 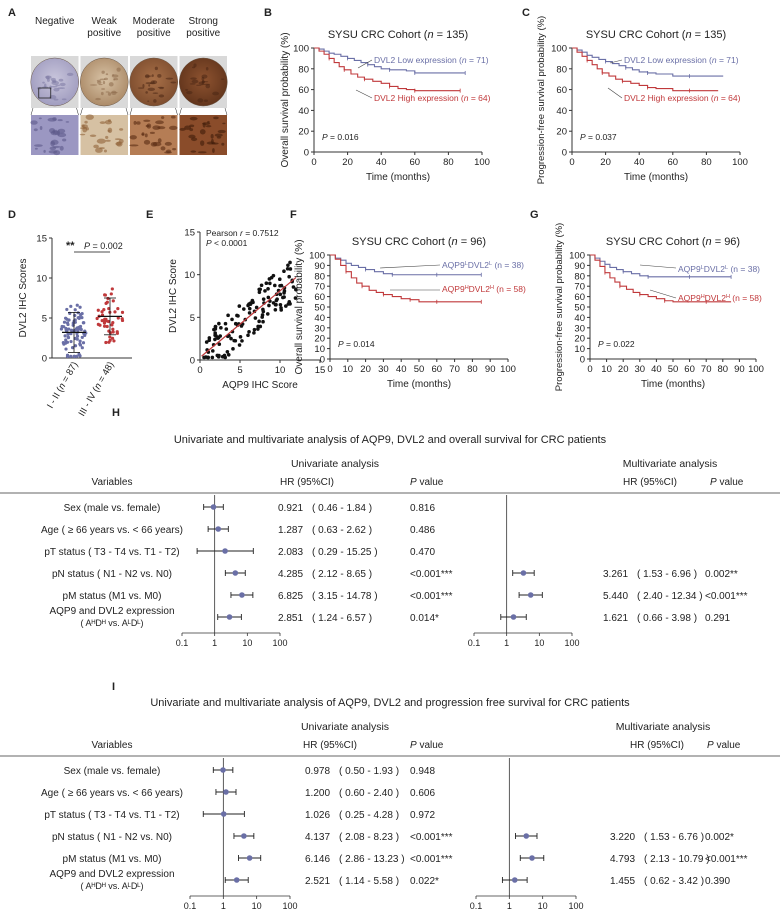 What do you see at coordinates (681, 60) in the screenshot?
I see `legend-low: DVL2 Low expression (n = 71)` at bounding box center [681, 60].